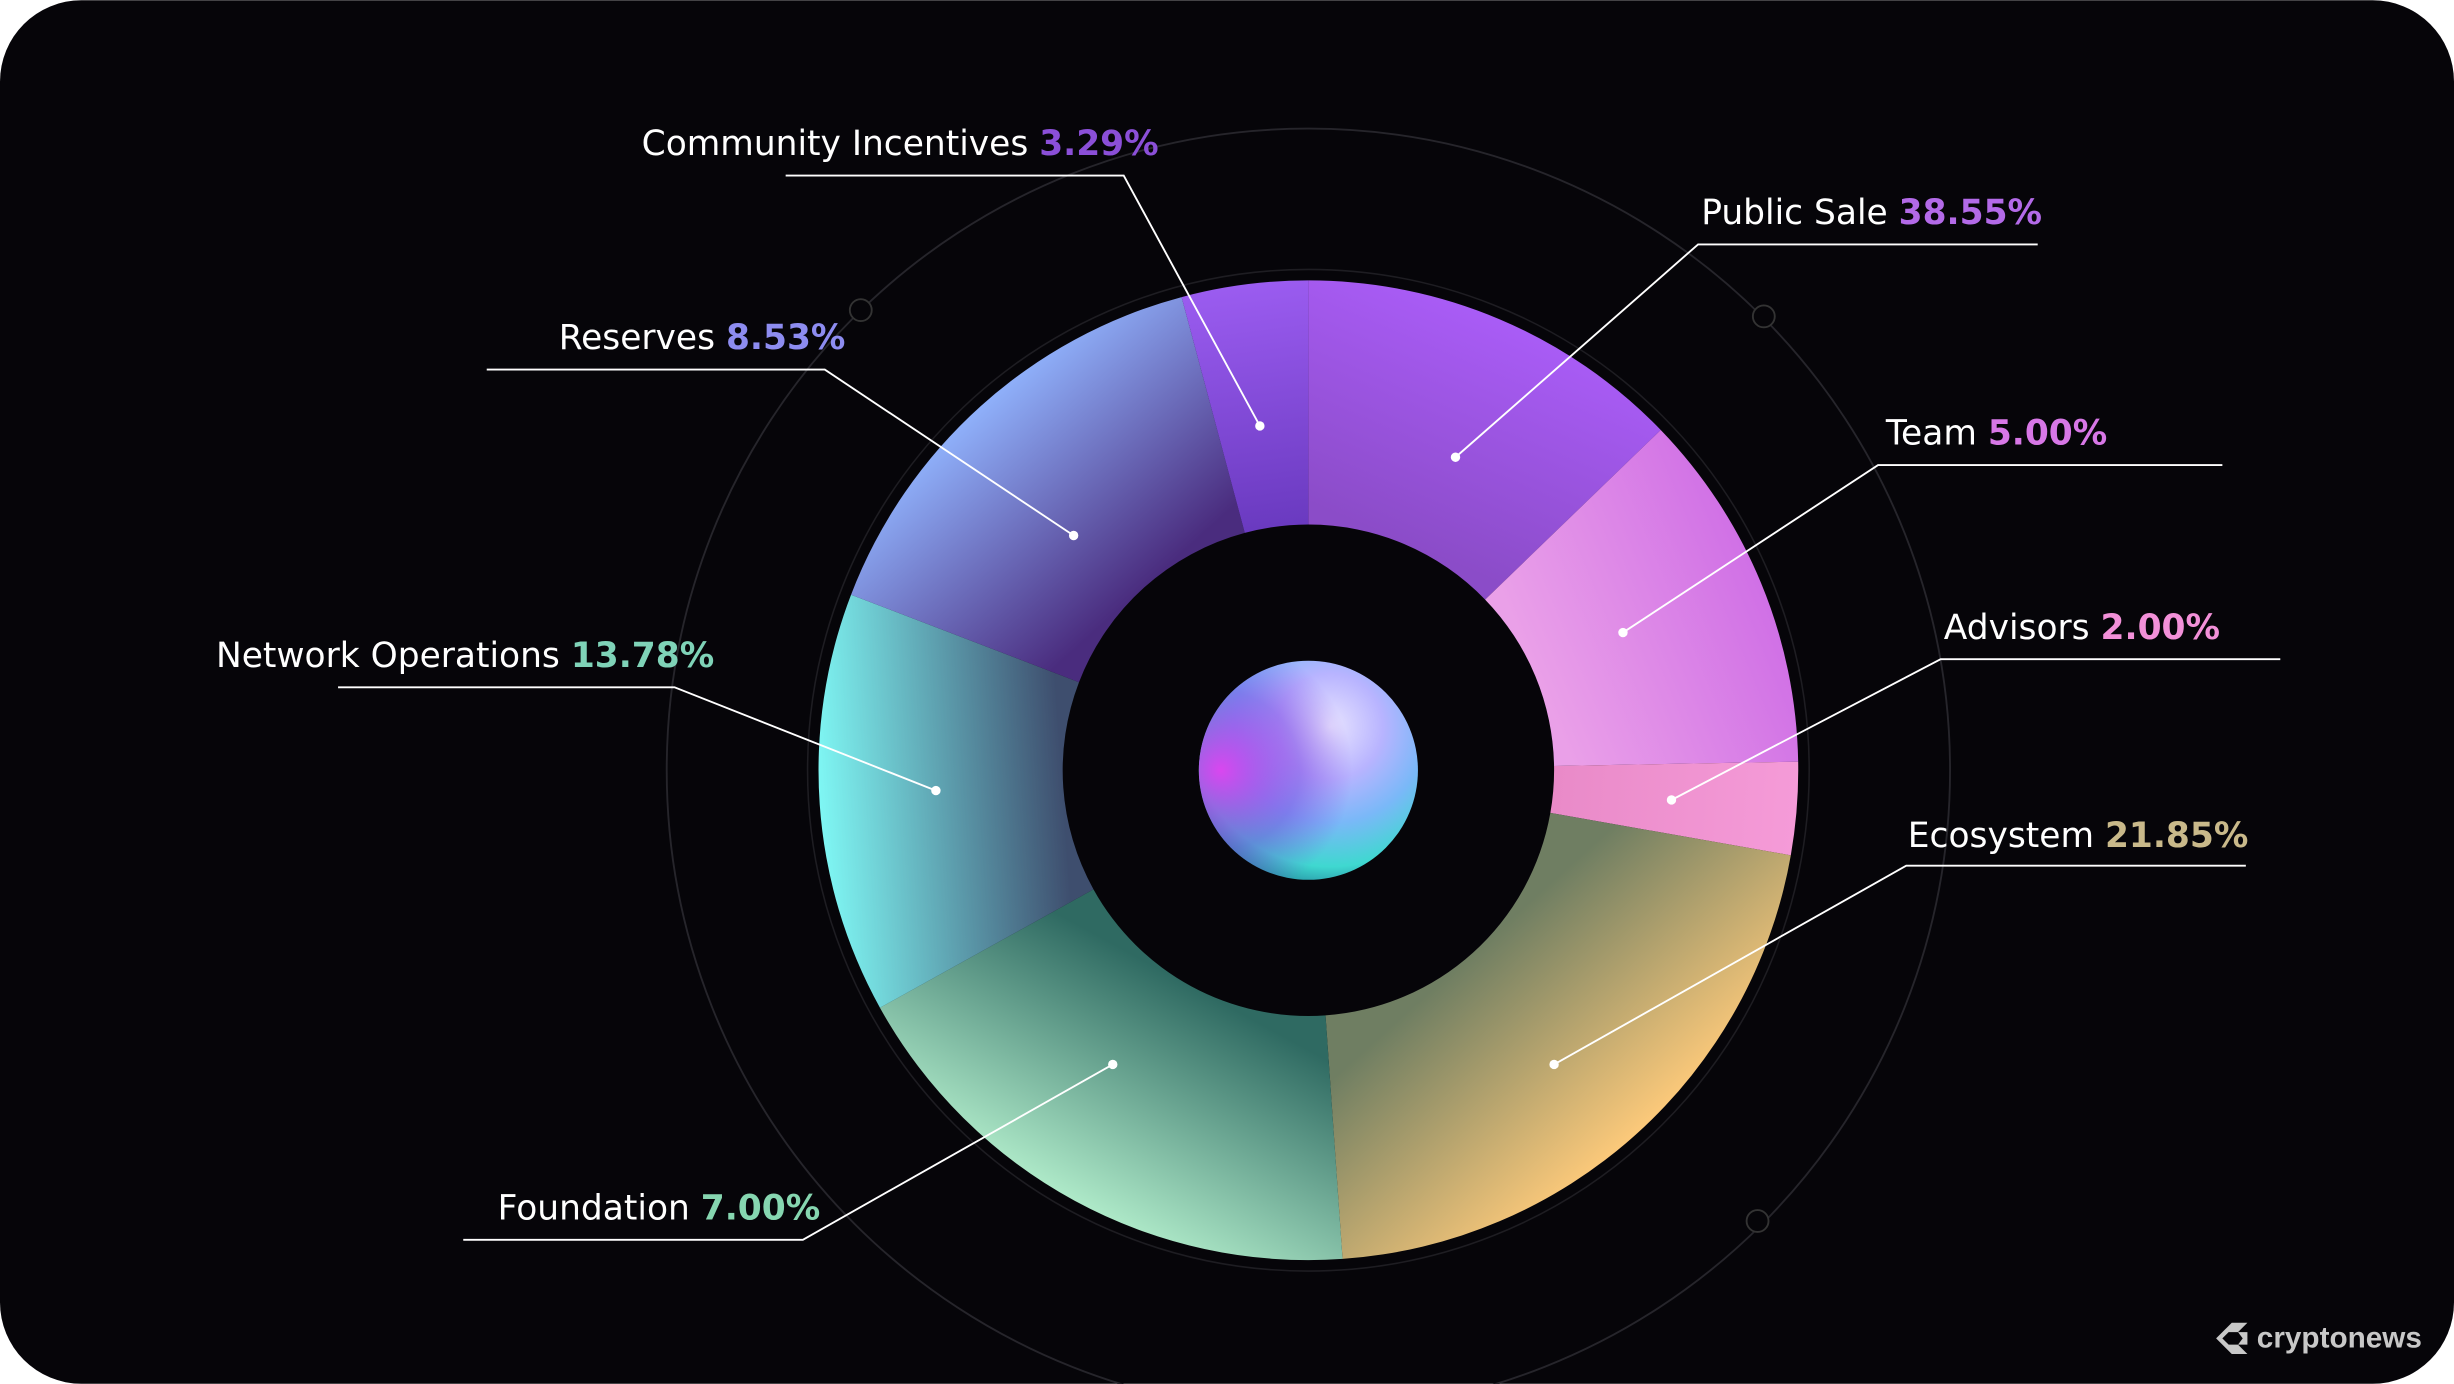  I want to click on leader-dot-advisors, so click(1671, 800).